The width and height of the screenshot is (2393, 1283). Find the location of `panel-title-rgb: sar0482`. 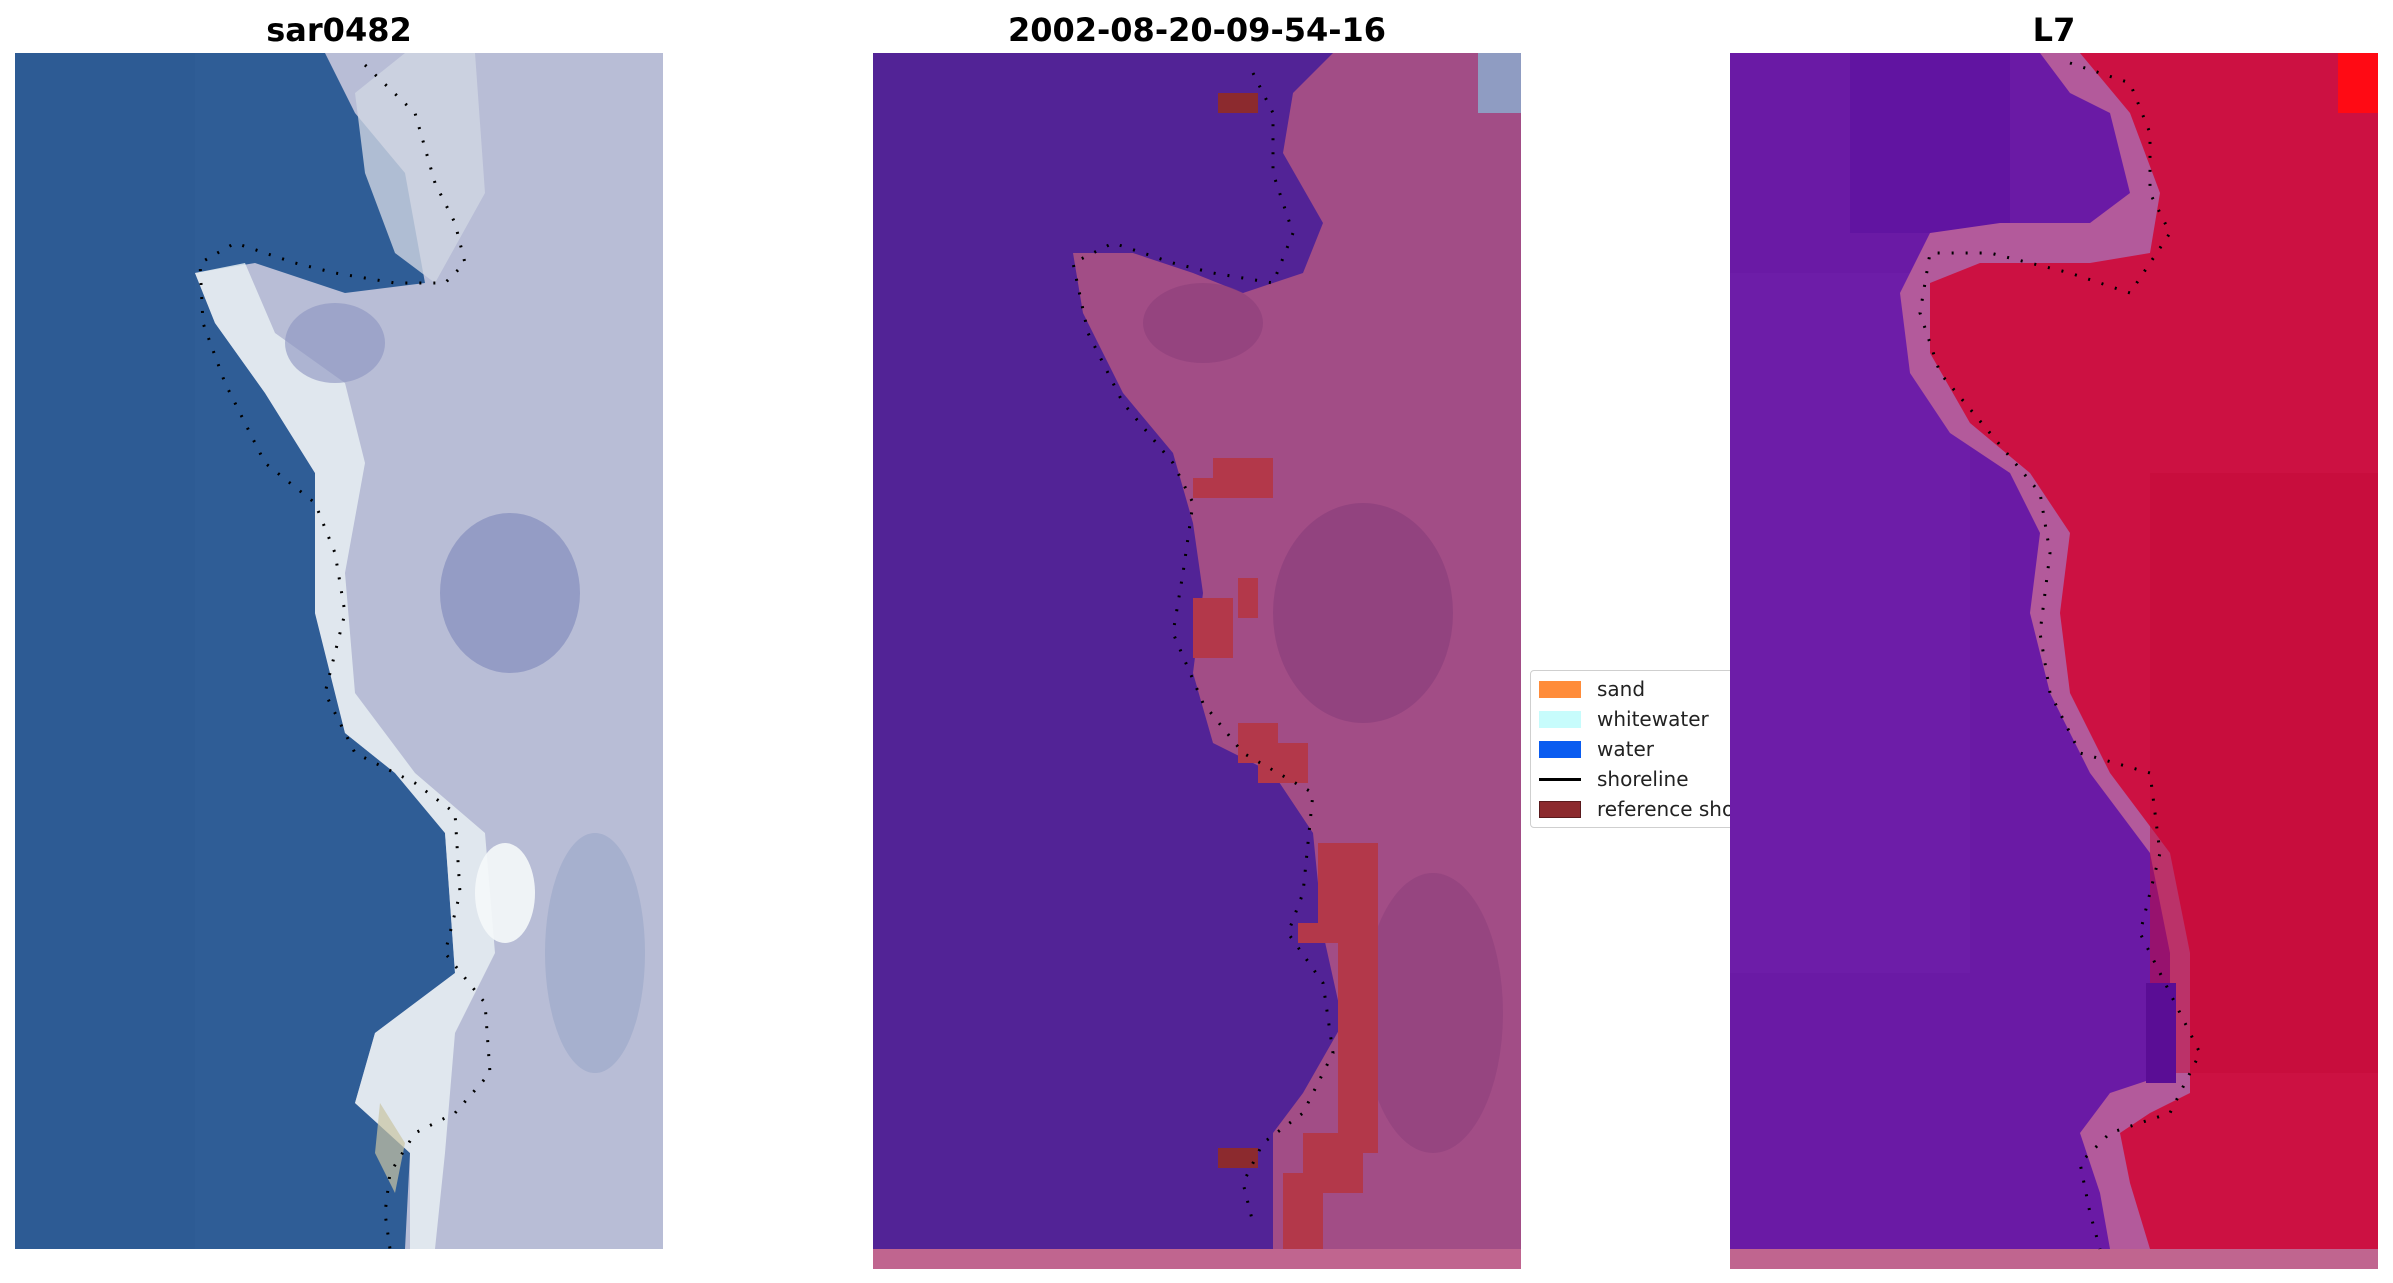

panel-title-rgb: sar0482 is located at coordinates (339, 30).